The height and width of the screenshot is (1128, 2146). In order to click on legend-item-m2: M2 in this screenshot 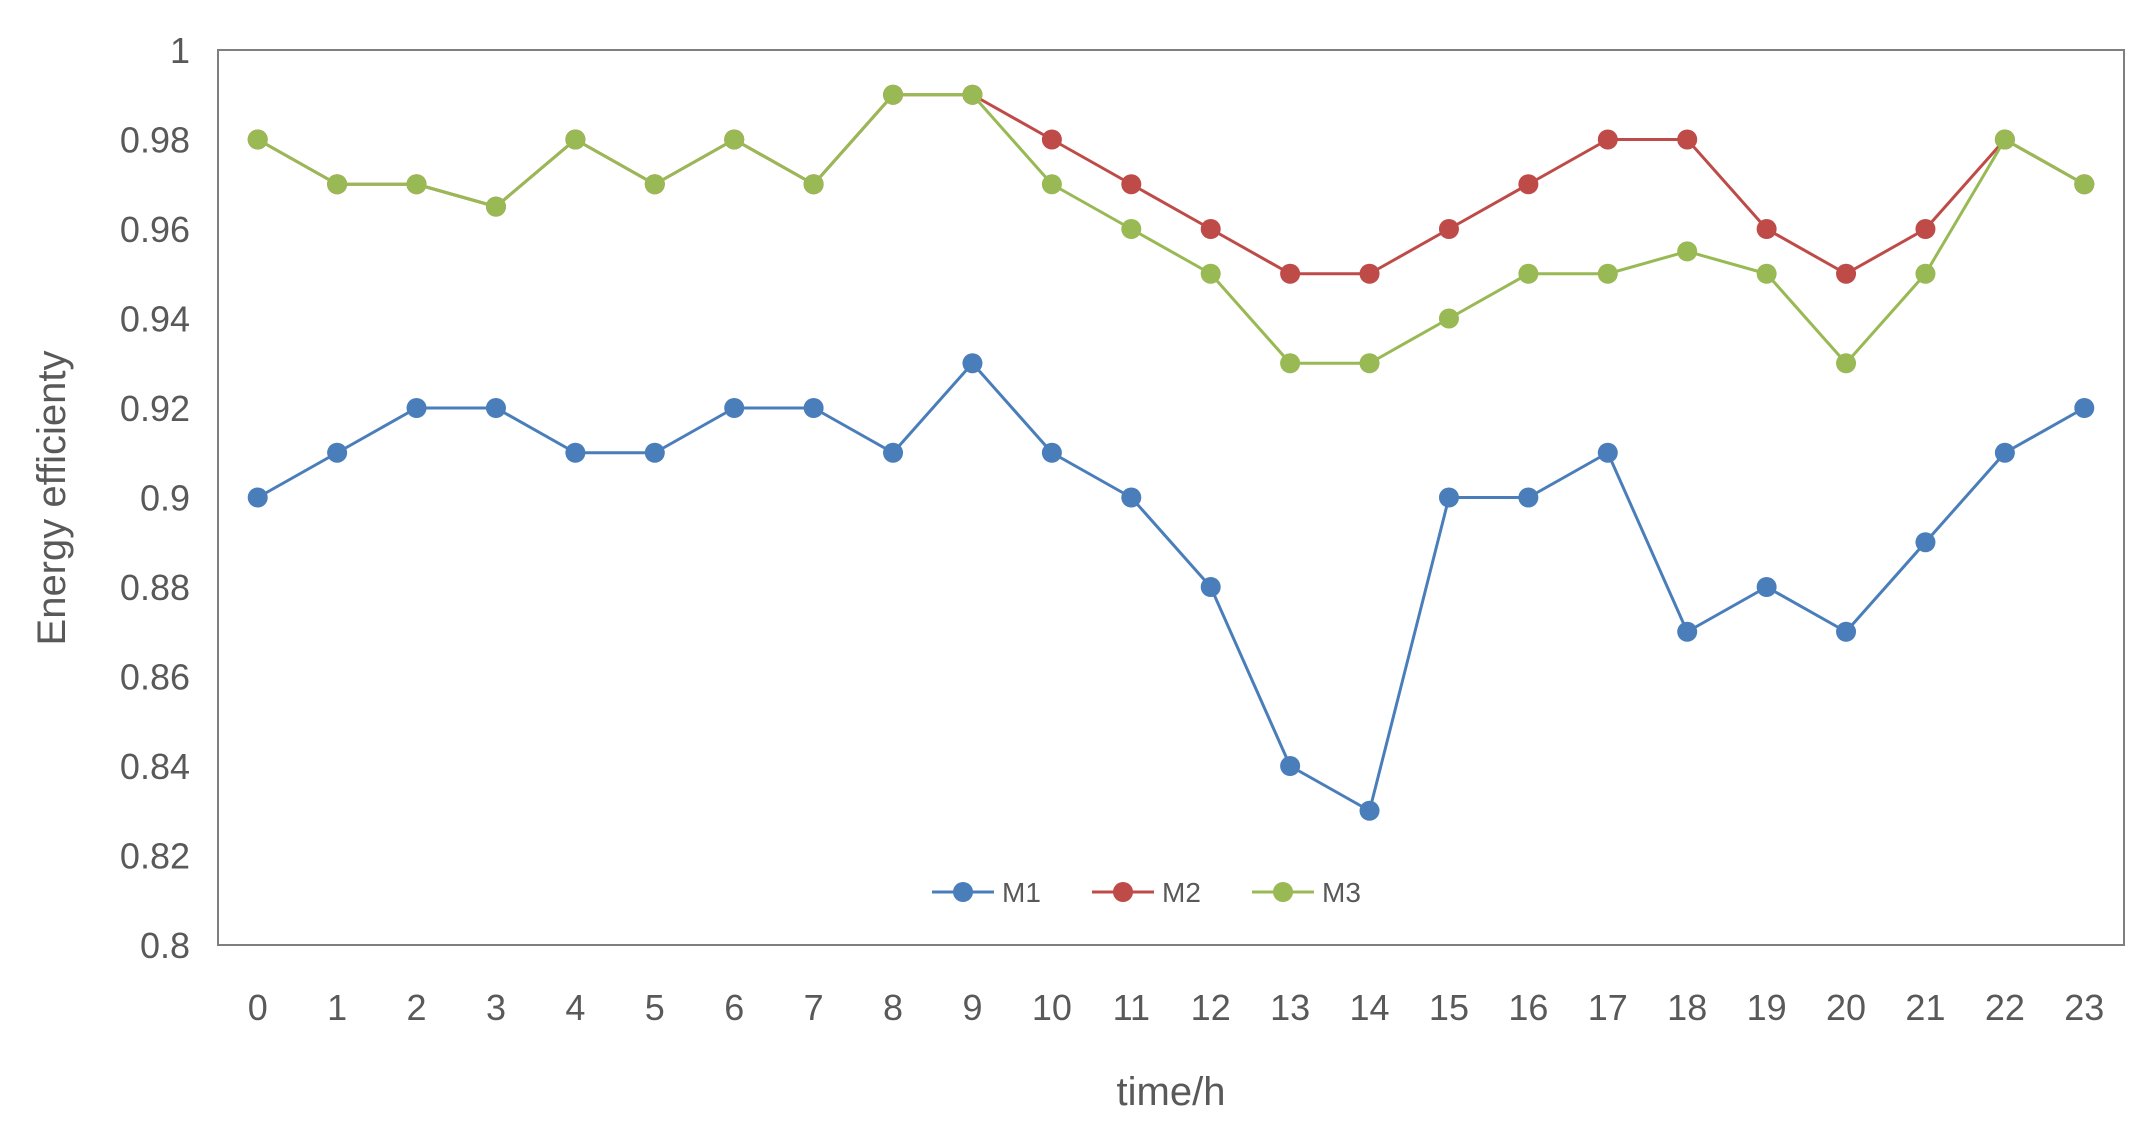, I will do `click(1146, 892)`.